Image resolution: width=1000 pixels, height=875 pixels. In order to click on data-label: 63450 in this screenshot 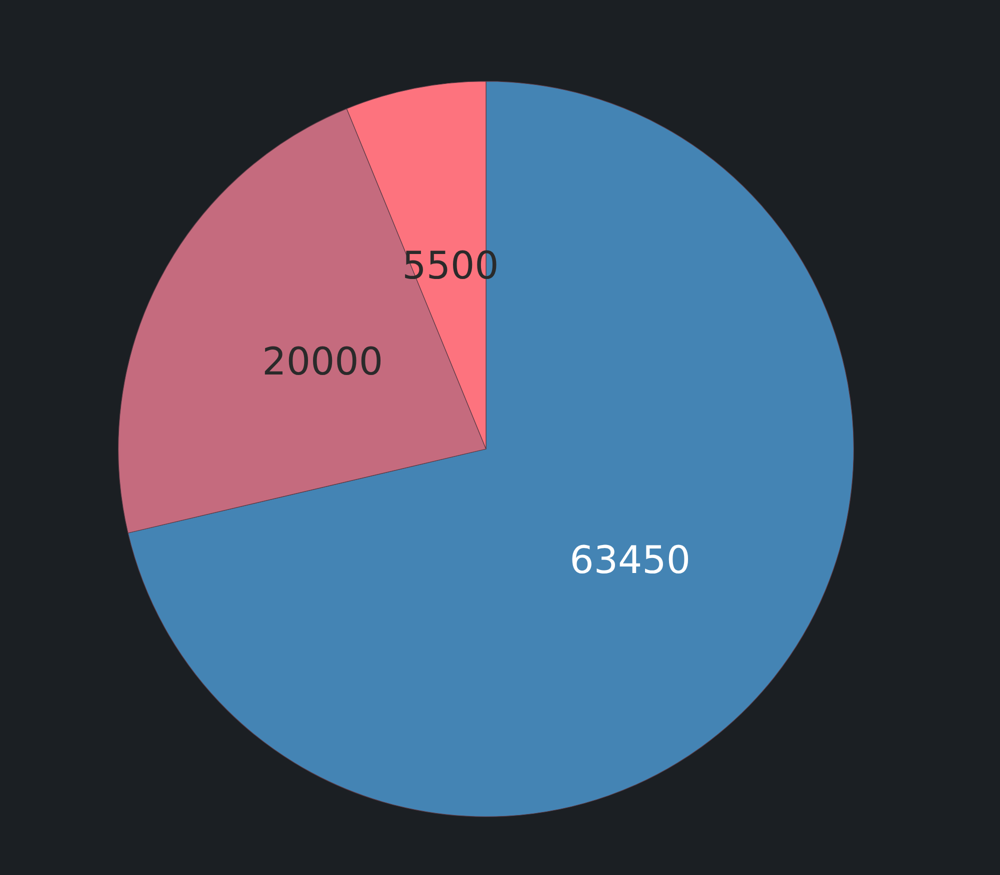, I will do `click(630, 560)`.